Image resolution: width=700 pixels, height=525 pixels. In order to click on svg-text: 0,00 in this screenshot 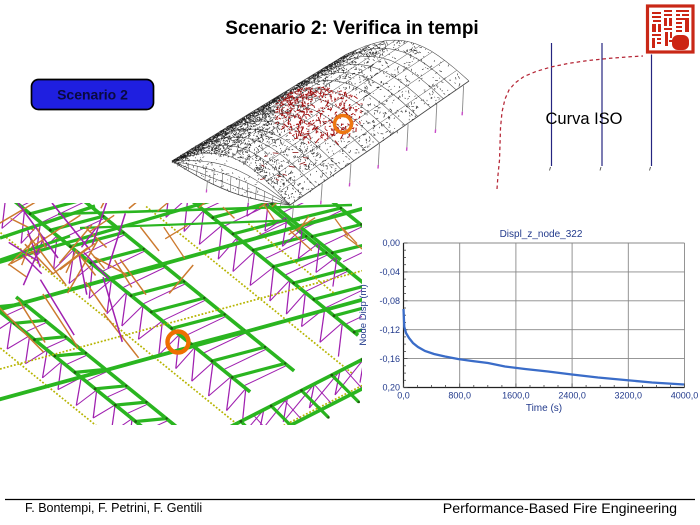, I will do `click(391, 243)`.